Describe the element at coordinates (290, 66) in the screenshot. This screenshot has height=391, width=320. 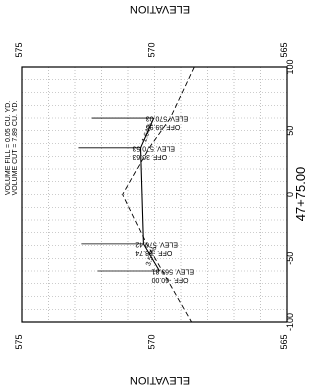
I see `offset-tick-label: 100` at that location.